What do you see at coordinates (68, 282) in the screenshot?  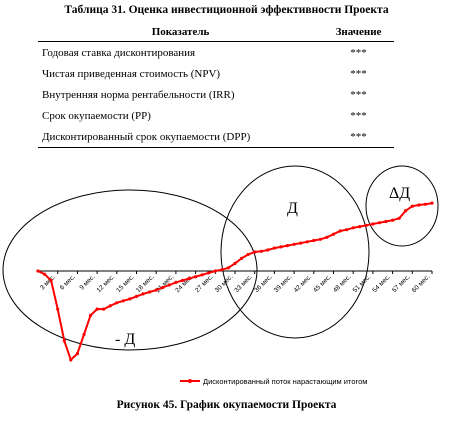 I see `x-tick-label: 6 мес.` at bounding box center [68, 282].